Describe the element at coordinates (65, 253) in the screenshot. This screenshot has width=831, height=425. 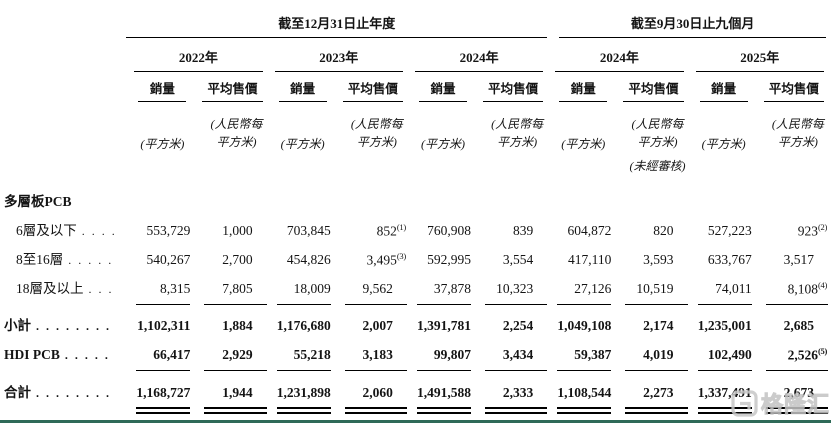
I see `row-label: 8至16層 . . . . .` at that location.